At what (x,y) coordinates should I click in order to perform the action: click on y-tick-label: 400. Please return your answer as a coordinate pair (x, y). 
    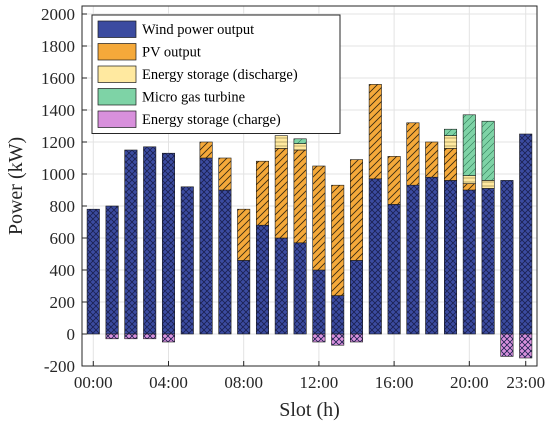
    Looking at the image, I should click on (63, 270).